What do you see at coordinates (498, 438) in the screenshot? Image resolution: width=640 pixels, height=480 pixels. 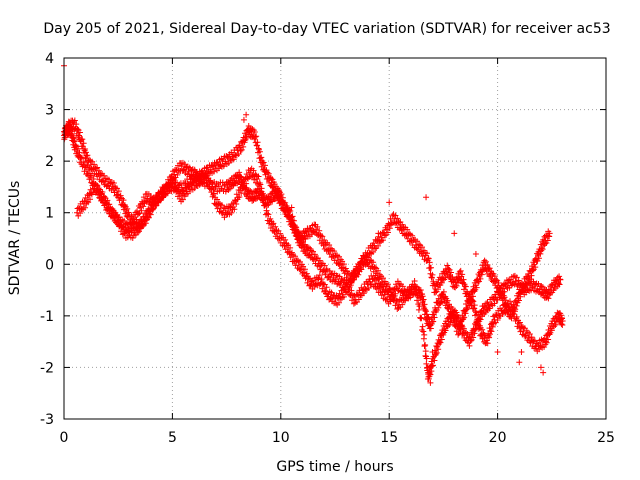 I see `x-tick-label: 20` at bounding box center [498, 438].